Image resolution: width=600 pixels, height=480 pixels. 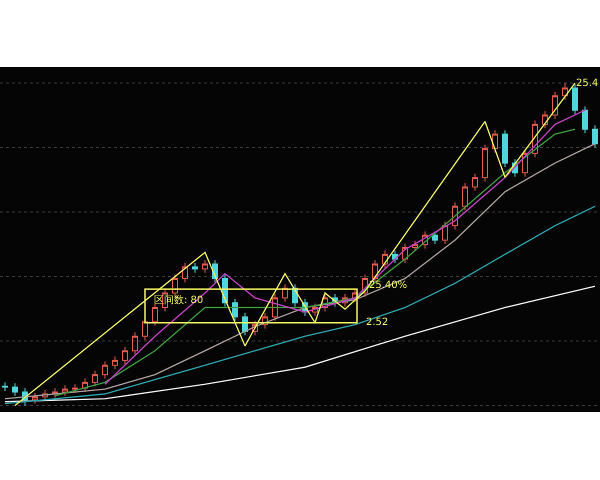 What do you see at coordinates (587, 83) in the screenshot?
I see `annotation: 25.4` at bounding box center [587, 83].